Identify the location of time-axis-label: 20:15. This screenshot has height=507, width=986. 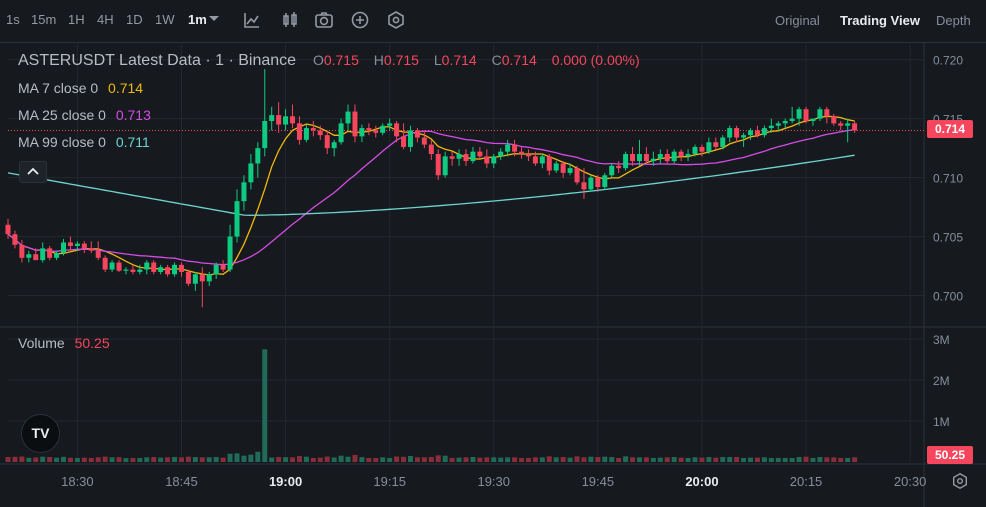
(806, 481).